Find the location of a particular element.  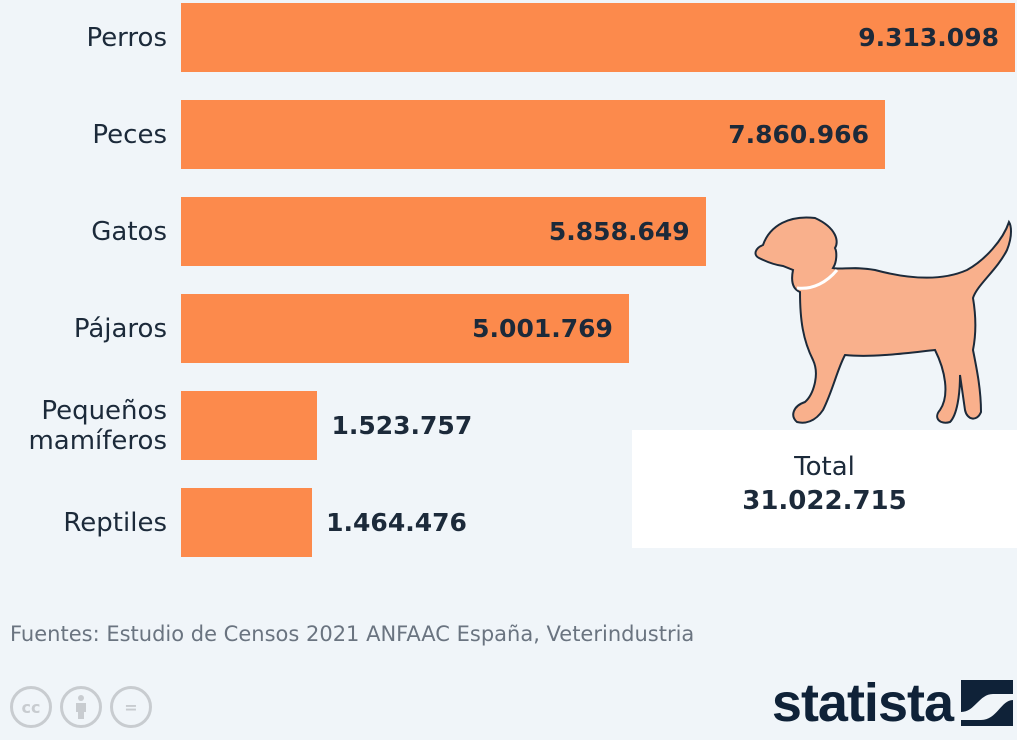

value-label: 1.523.757 is located at coordinates (402, 425).